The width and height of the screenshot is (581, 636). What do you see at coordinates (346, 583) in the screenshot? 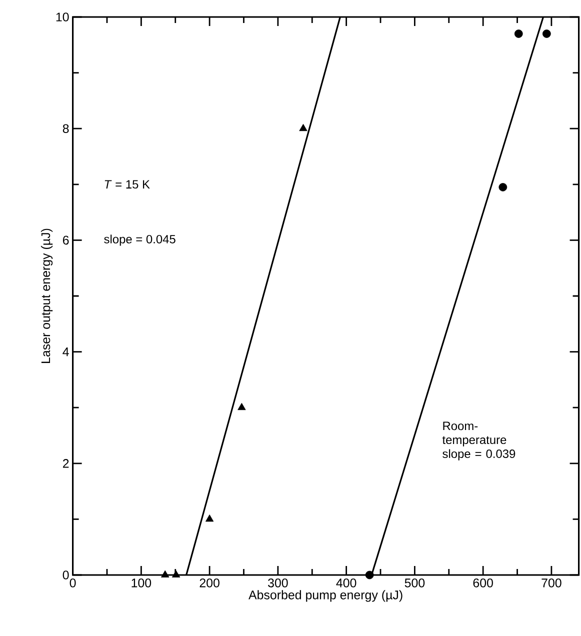
I see `x-tick-label: 400` at bounding box center [346, 583].